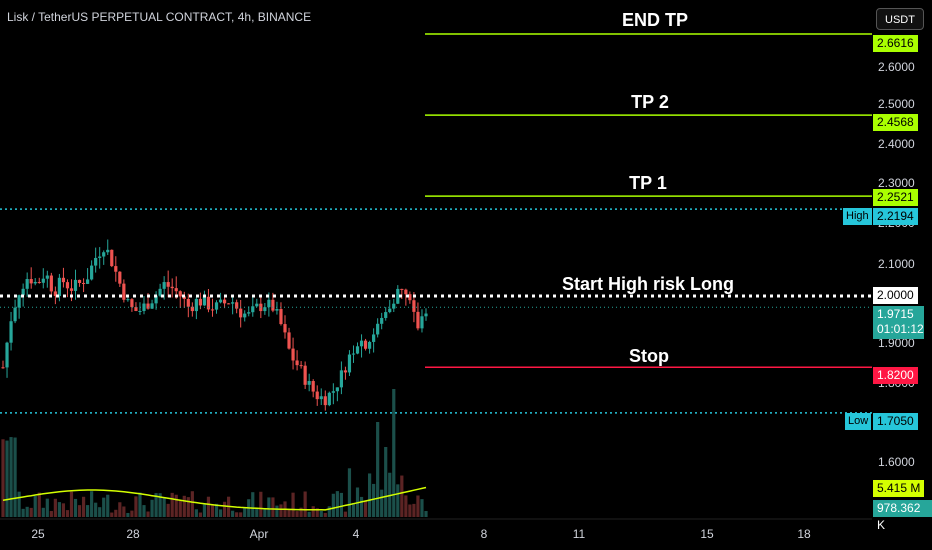  What do you see at coordinates (259, 534) in the screenshot?
I see `time-tick: Apr` at bounding box center [259, 534].